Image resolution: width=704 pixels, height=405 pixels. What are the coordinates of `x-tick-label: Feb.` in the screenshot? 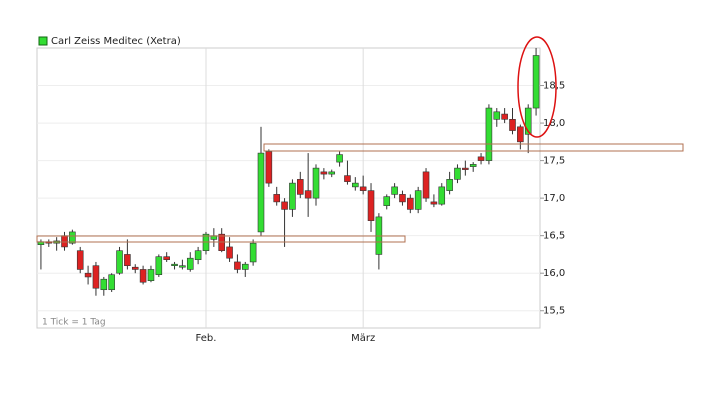 It's located at (206, 338).